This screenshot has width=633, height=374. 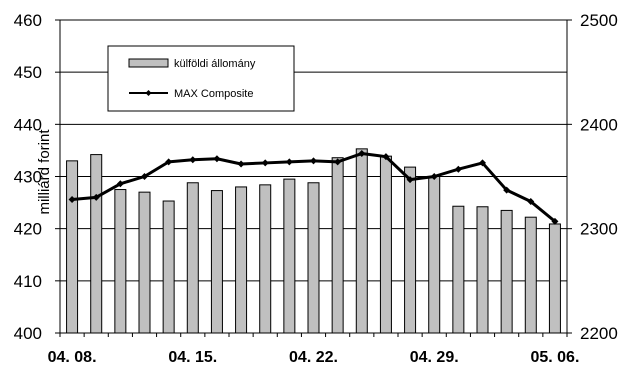 I want to click on x-tick-label: 04. 22., so click(x=313, y=357).